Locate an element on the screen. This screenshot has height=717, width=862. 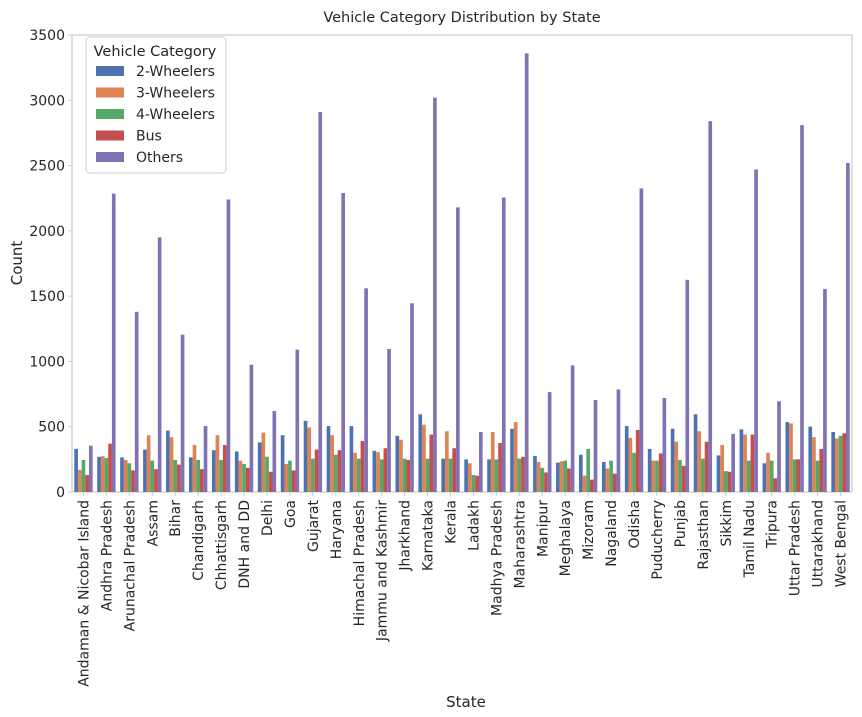
legend-label: Others is located at coordinates (159, 158).